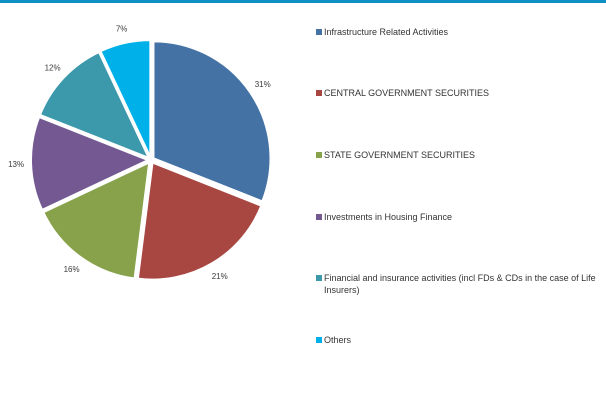 The image size is (606, 393). I want to click on slice-label-2: 16%, so click(72, 269).